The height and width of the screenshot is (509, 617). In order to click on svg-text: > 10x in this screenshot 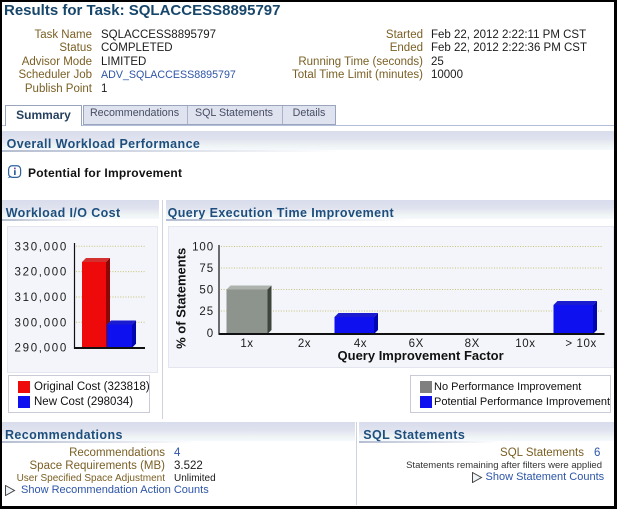, I will do `click(580, 344)`.